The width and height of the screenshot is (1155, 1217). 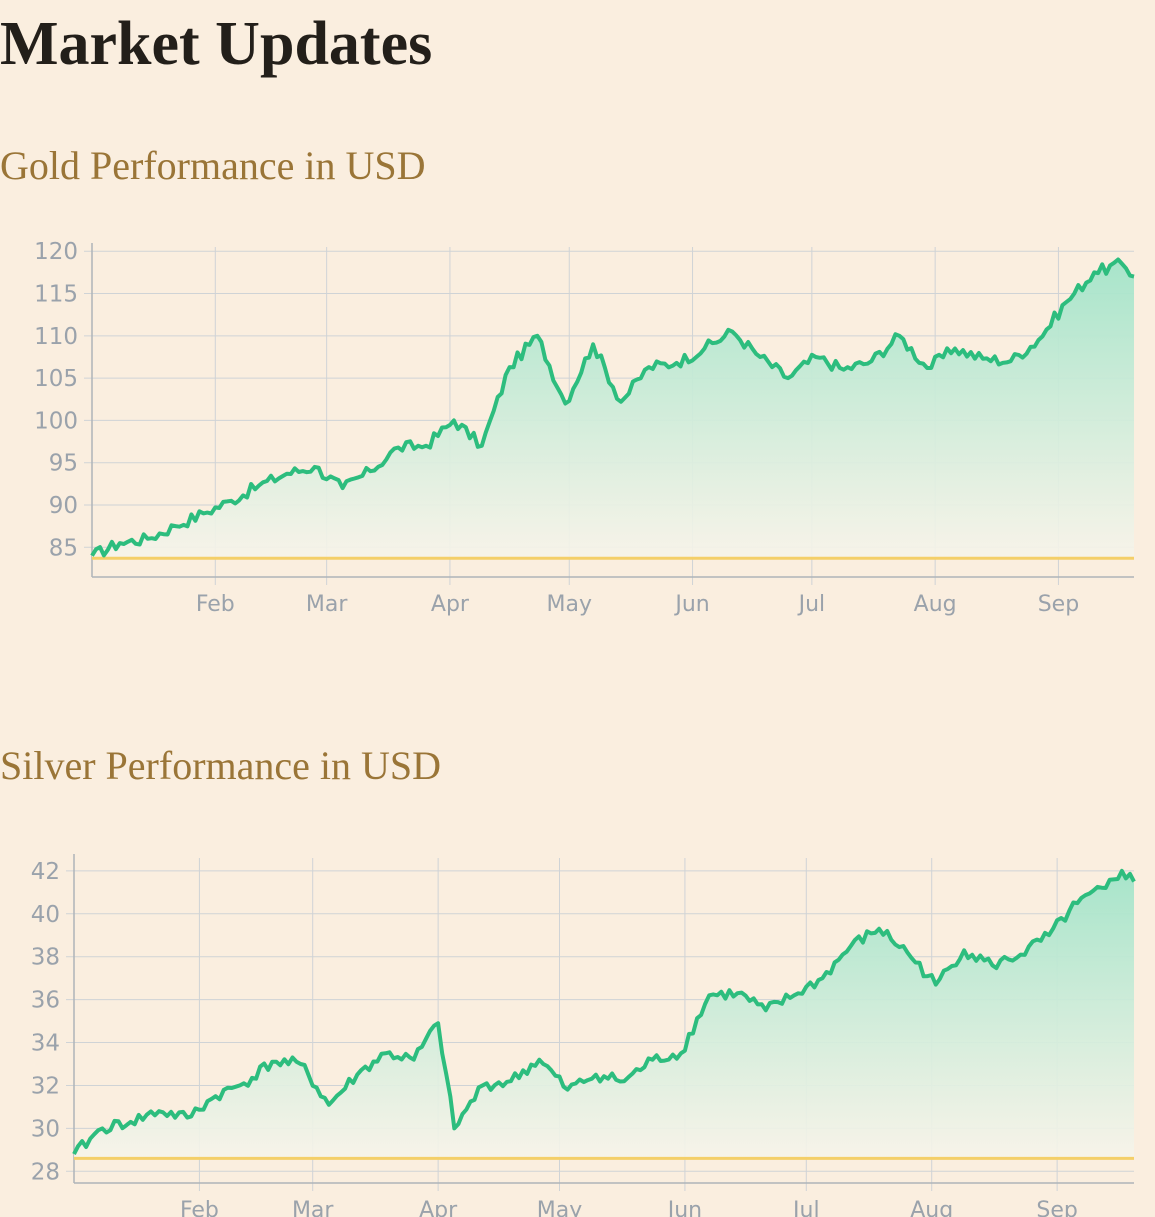 What do you see at coordinates (56, 295) in the screenshot?
I see `y-tick-label: 115` at bounding box center [56, 295].